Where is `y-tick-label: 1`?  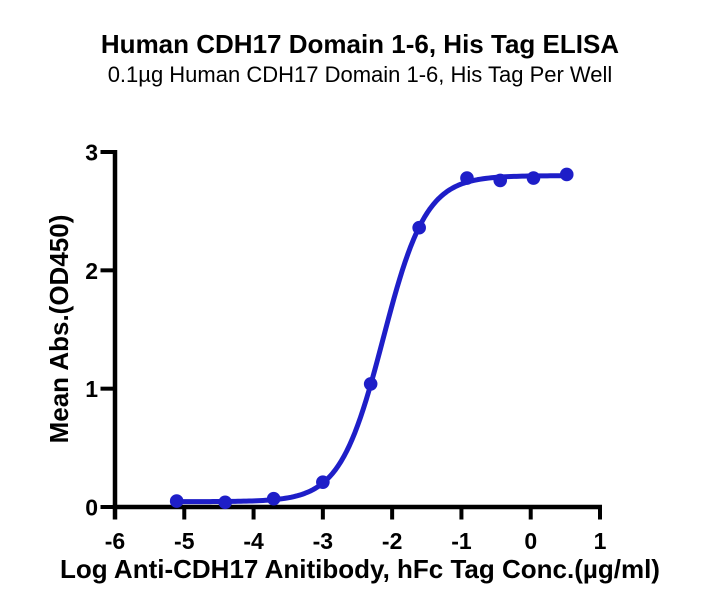
y-tick-label: 1 is located at coordinates (91, 389).